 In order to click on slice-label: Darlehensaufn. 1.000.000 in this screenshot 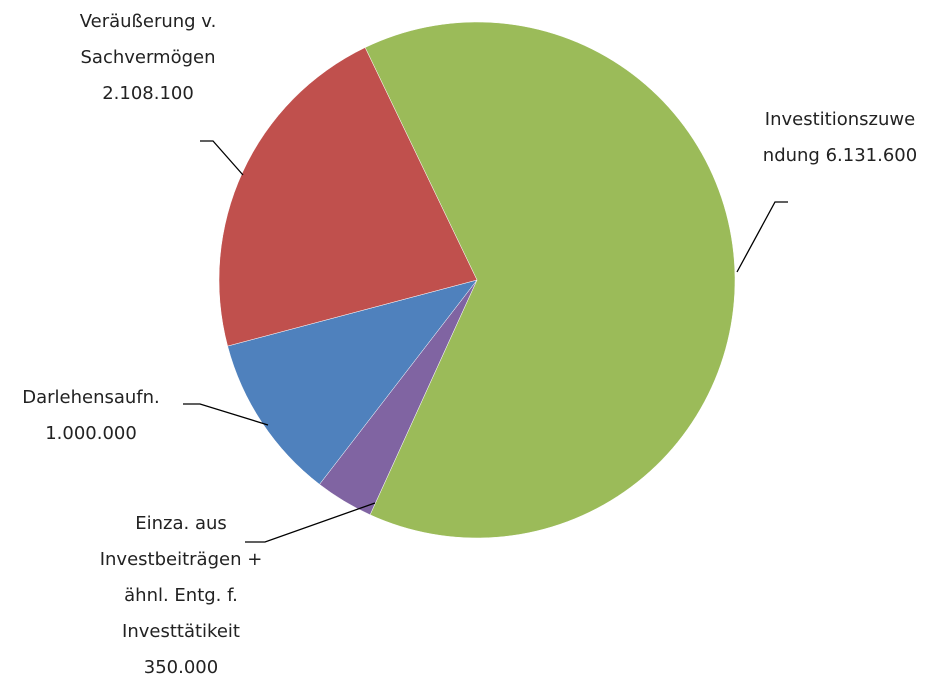, I will do `click(91, 416)`.